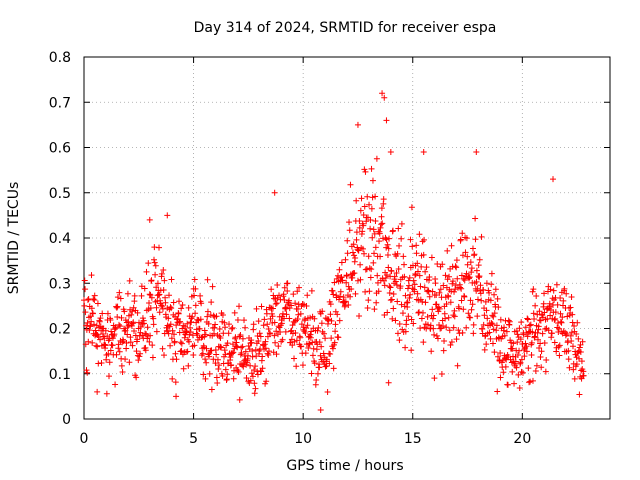  What do you see at coordinates (60, 284) in the screenshot?
I see `y-tick-label: 0.3` at bounding box center [60, 284].